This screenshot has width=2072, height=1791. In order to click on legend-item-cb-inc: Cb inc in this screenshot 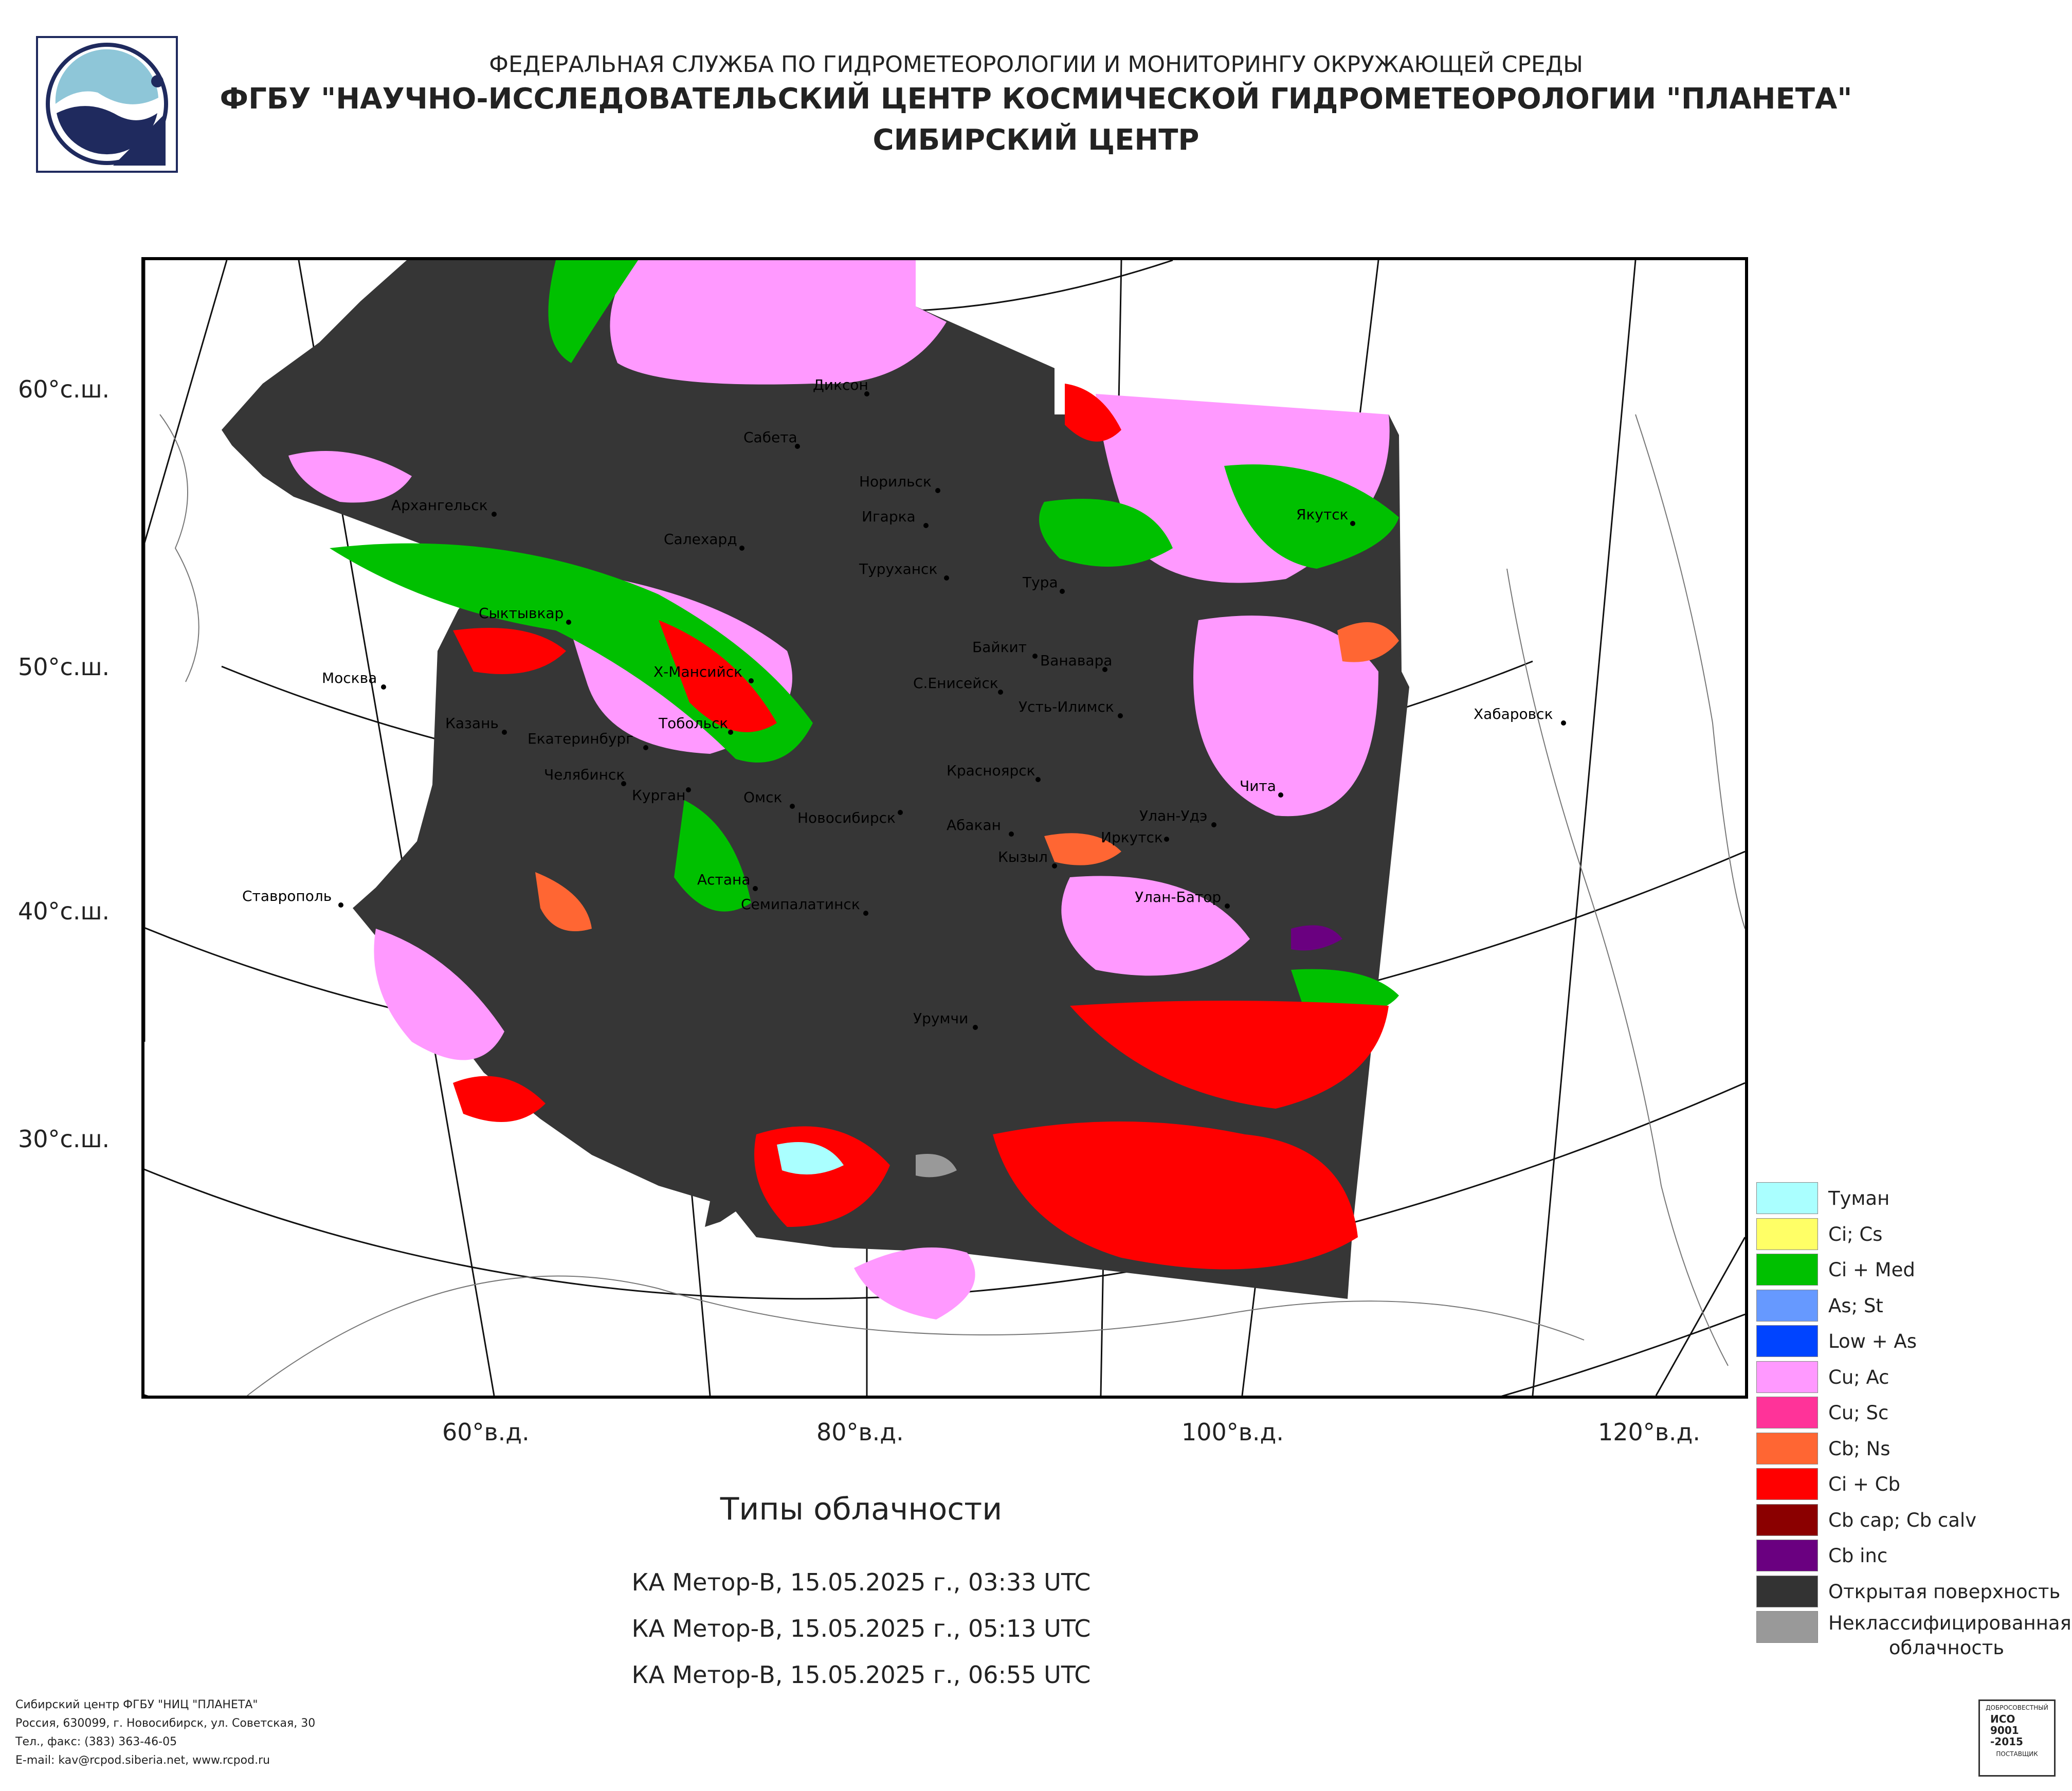, I will do `click(1910, 1555)`.